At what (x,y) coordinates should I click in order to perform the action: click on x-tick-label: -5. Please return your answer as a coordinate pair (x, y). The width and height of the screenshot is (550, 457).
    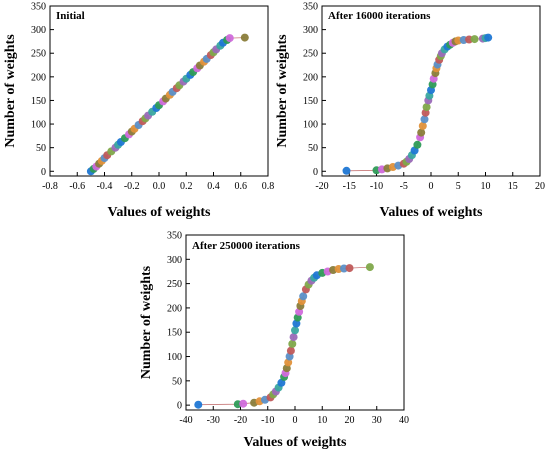
    Looking at the image, I should click on (404, 186).